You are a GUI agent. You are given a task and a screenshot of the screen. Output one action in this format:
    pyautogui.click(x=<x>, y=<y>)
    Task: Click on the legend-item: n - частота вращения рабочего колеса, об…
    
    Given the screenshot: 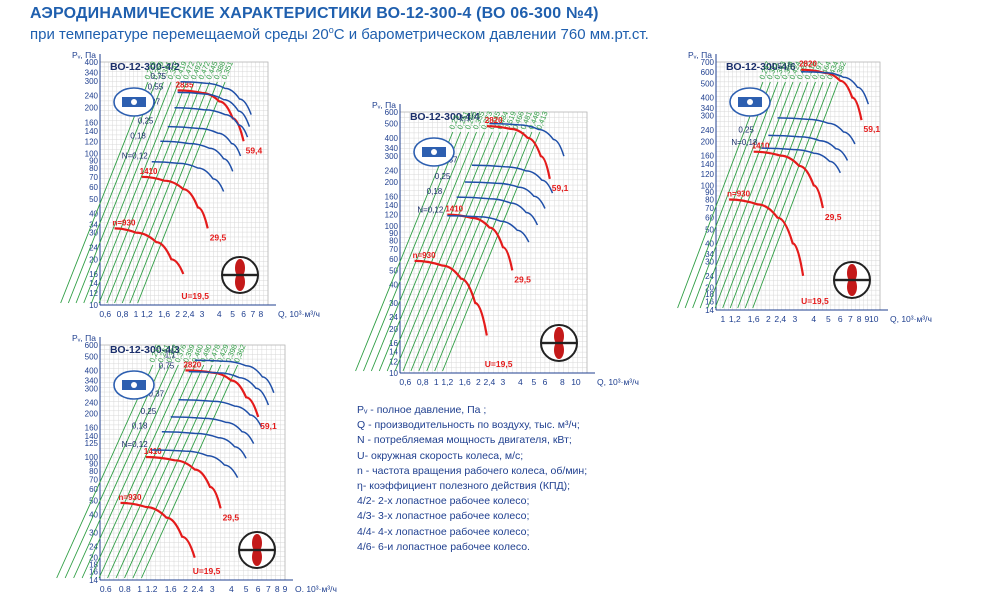 What is the action you would take?
    pyautogui.click(x=472, y=470)
    